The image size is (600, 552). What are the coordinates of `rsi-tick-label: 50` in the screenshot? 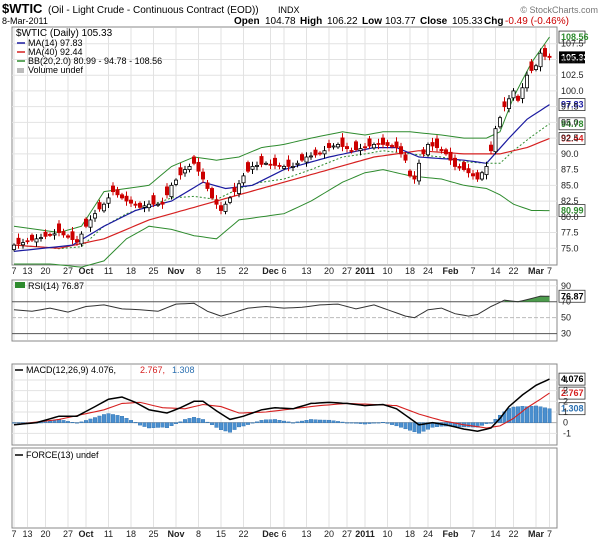 It's located at (566, 318).